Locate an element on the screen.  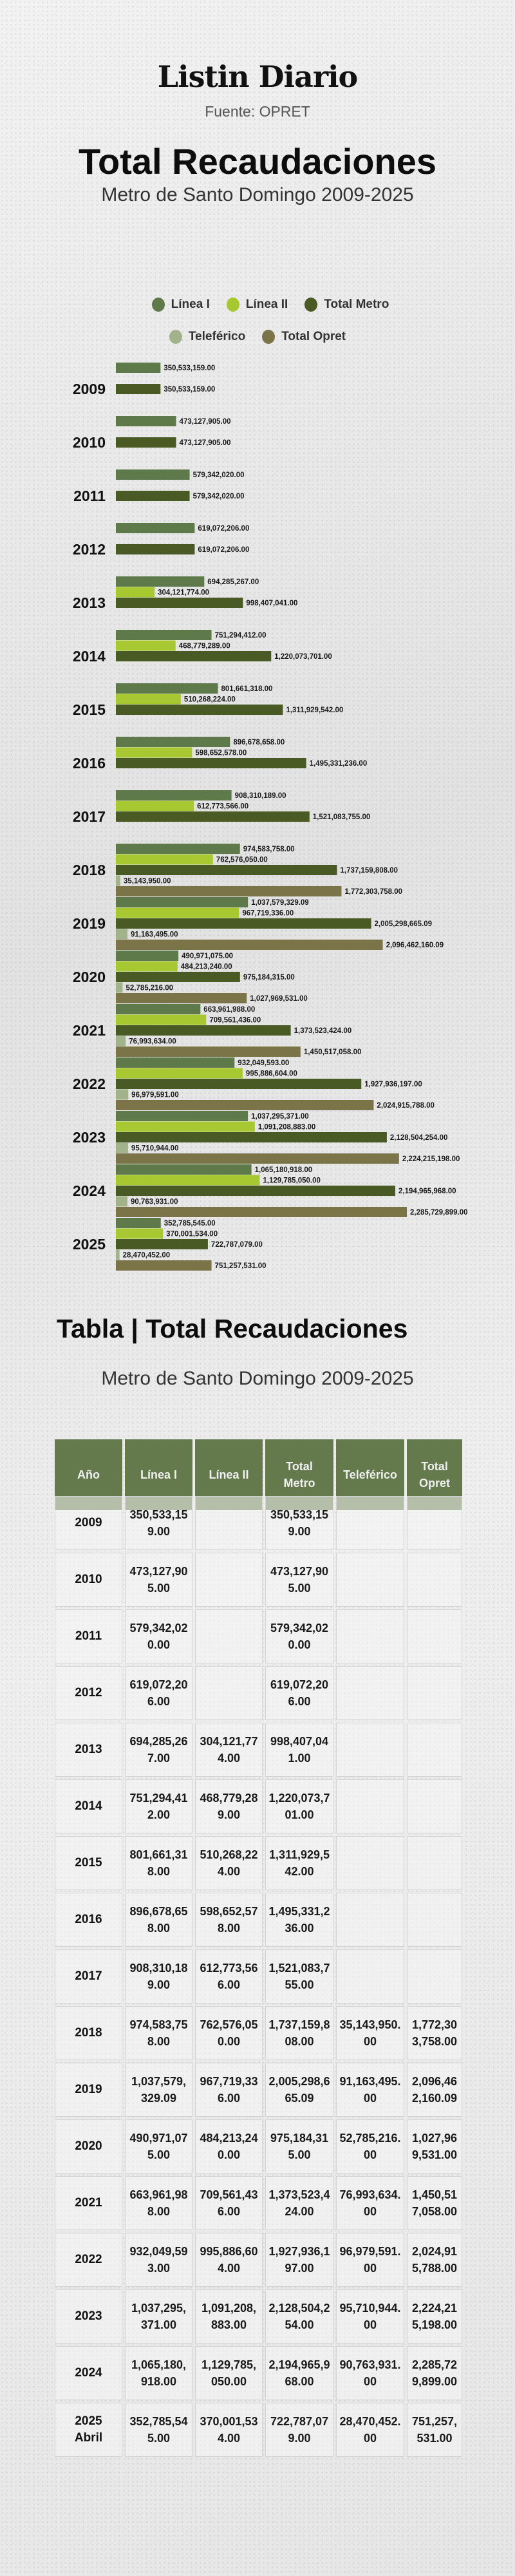
bar-value-label: 490,971,075.00 is located at coordinates (208, 956).